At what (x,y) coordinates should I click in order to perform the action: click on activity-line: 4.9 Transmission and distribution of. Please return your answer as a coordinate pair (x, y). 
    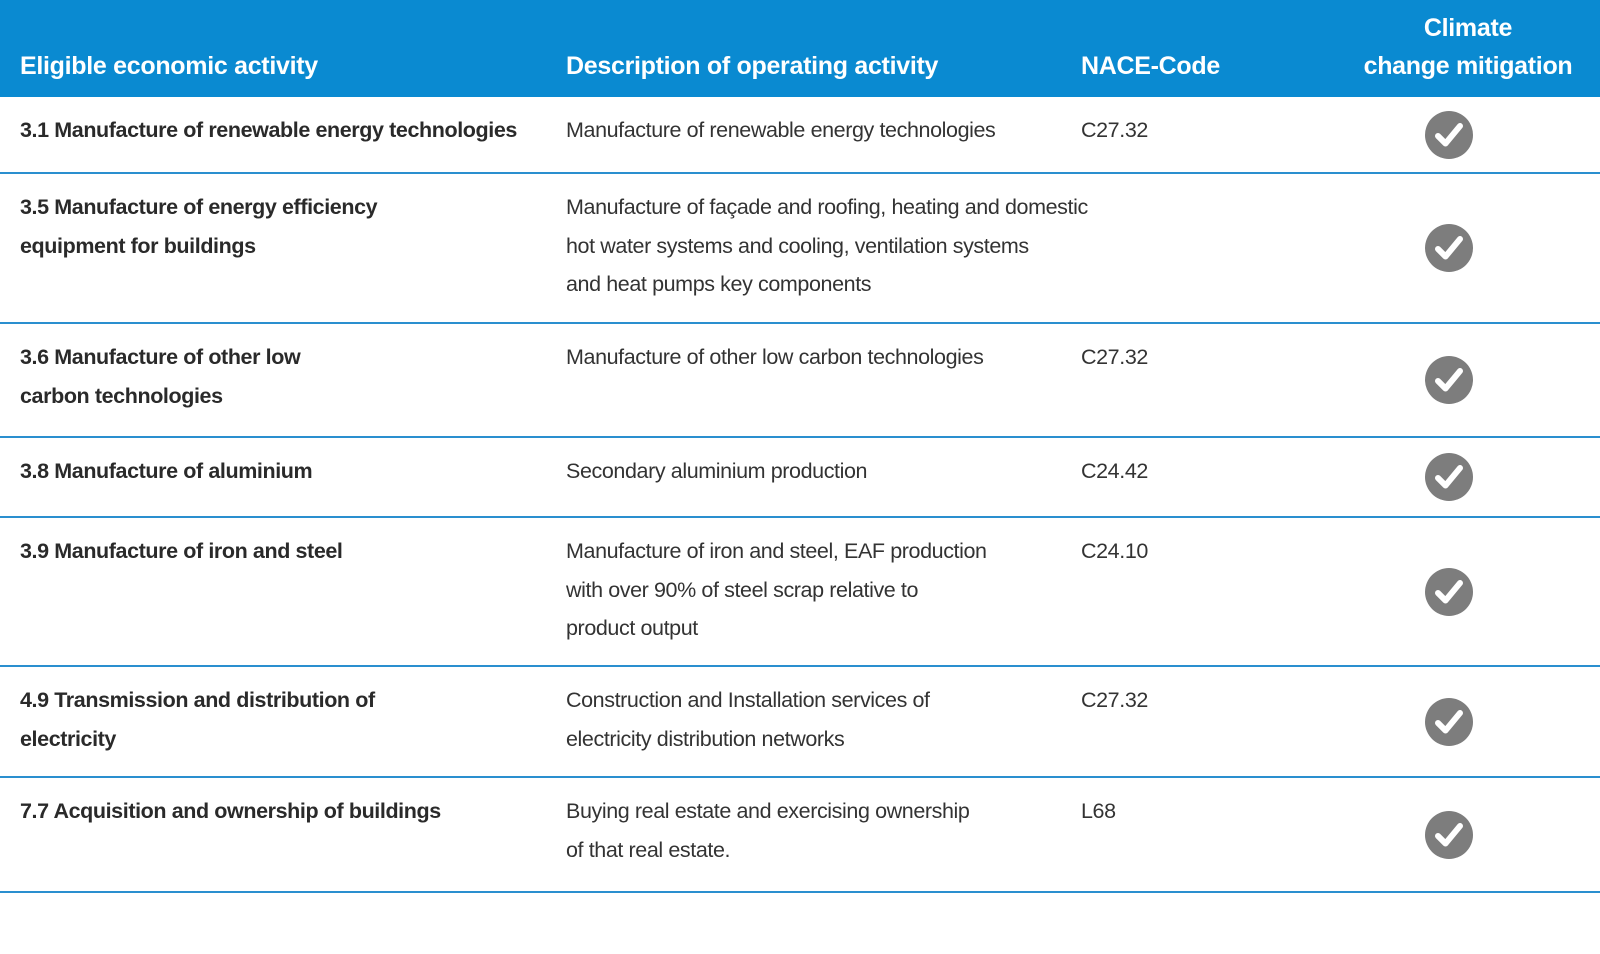
    Looking at the image, I should click on (197, 700).